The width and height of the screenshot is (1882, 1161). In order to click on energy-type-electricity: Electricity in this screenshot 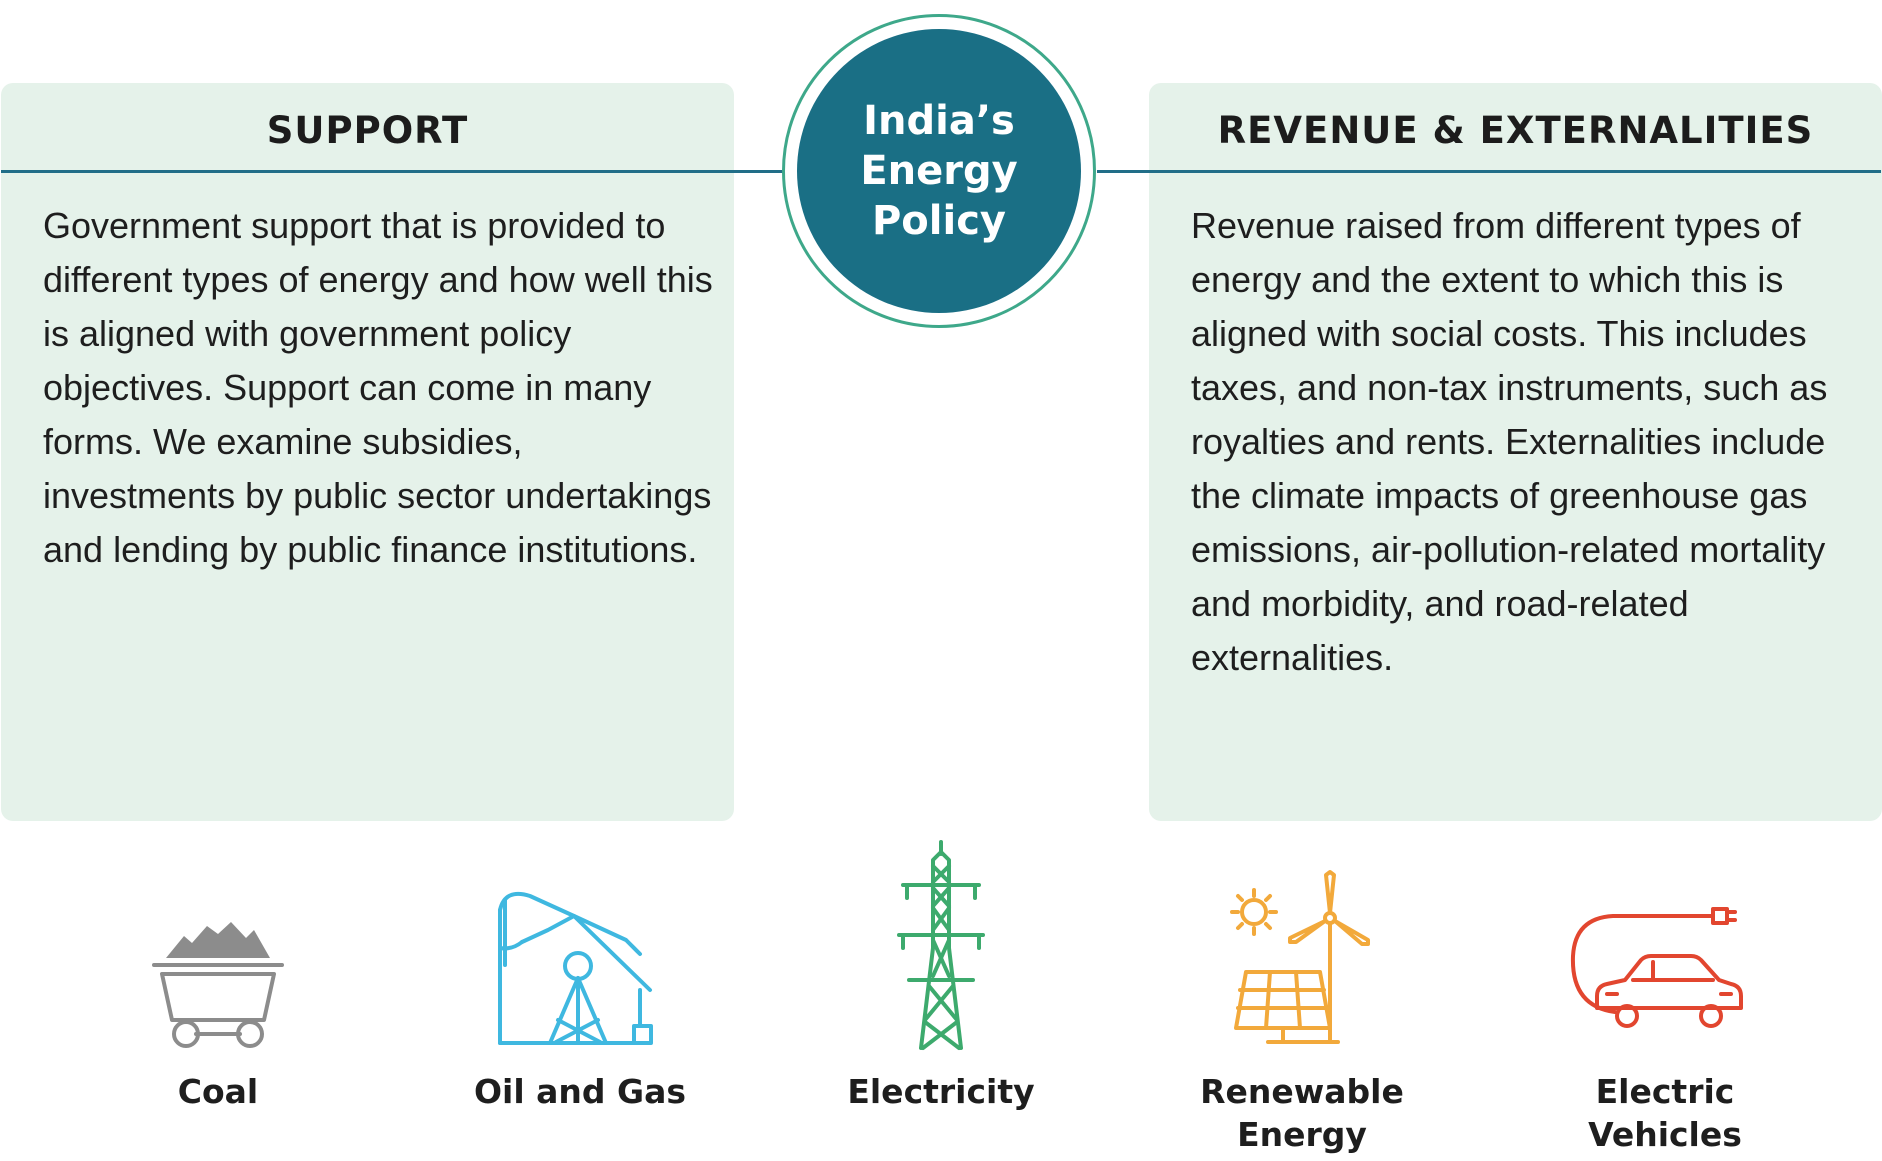, I will do `click(941, 995)`.